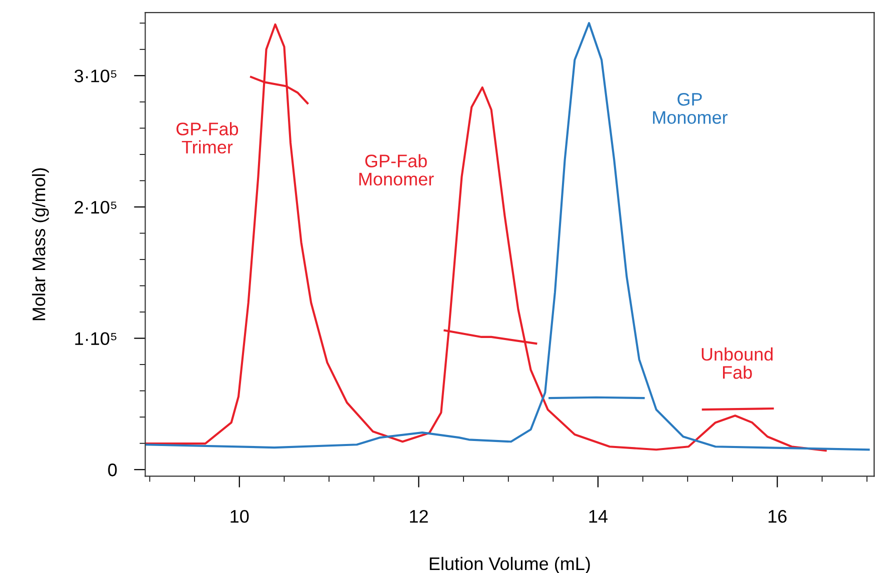 The width and height of the screenshot is (875, 573). Describe the element at coordinates (95, 76) in the screenshot. I see `y-tick-label: 3·10⁵` at that location.